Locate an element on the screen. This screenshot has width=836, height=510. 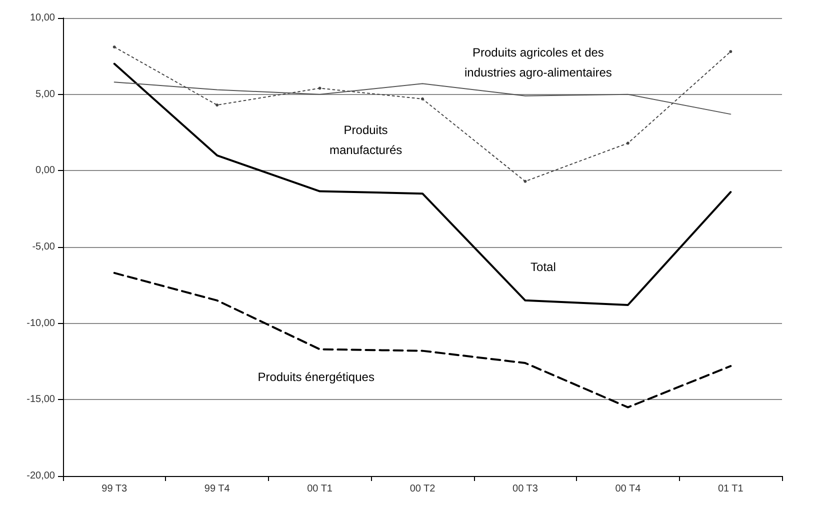
x-tick-label: 01 T1 is located at coordinates (731, 489).